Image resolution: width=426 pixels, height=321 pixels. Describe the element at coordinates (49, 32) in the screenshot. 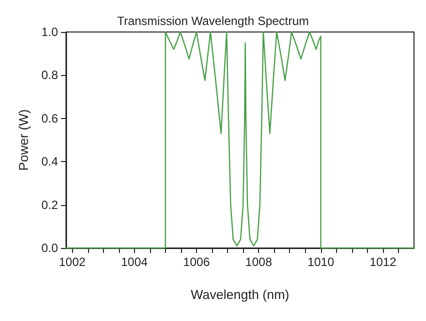

I see `y-tick-label: 1.0` at that location.